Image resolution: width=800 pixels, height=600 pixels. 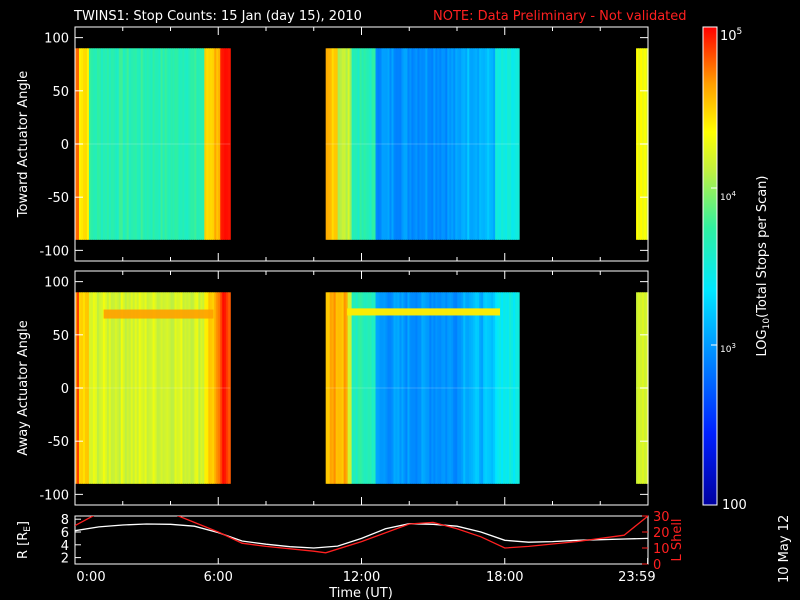 What do you see at coordinates (422, 388) in the screenshot?
I see `zero-angle-band` at bounding box center [422, 388].